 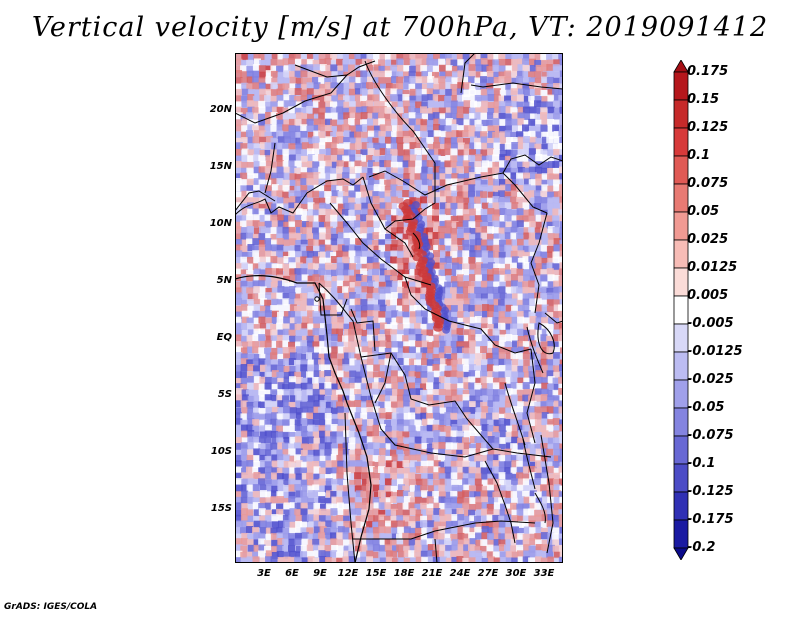 What do you see at coordinates (710, 435) in the screenshot?
I see `colorbar-label: -0.075` at bounding box center [710, 435].